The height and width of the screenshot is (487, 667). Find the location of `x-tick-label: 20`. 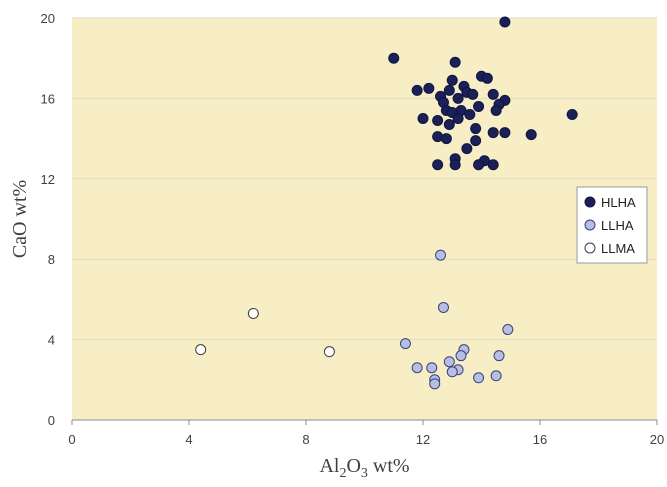

x-tick-label: 20 is located at coordinates (657, 439).